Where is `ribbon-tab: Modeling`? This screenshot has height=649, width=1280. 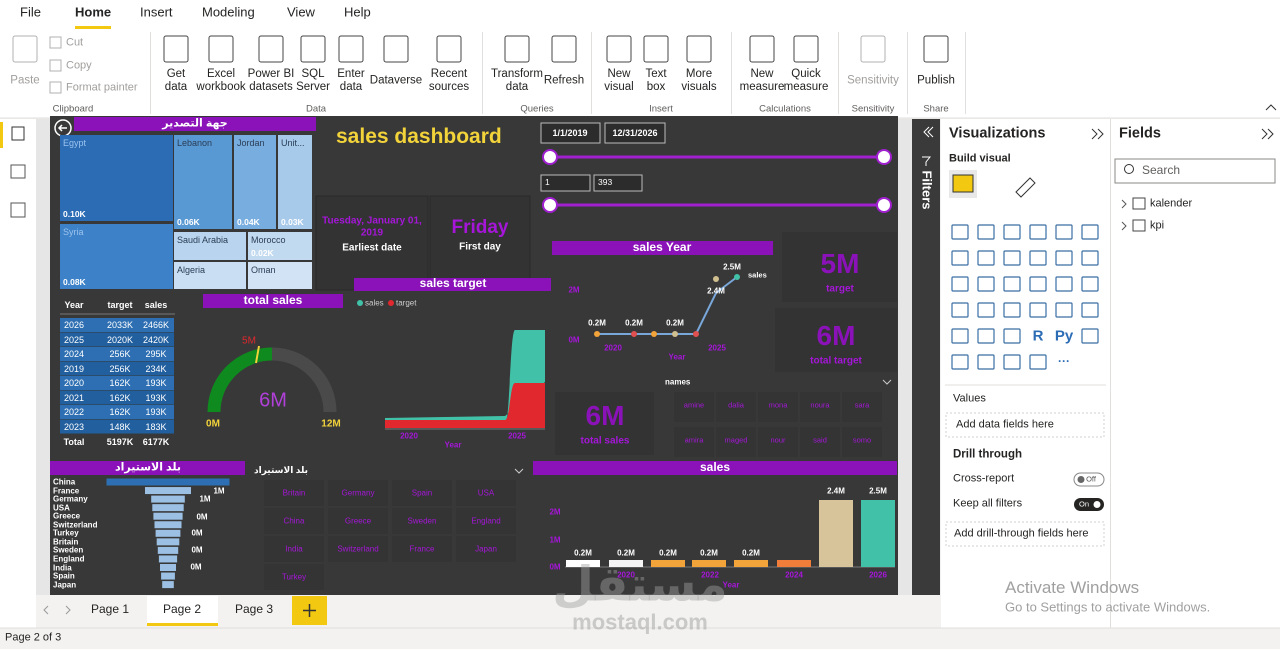 ribbon-tab: Modeling is located at coordinates (228, 12).